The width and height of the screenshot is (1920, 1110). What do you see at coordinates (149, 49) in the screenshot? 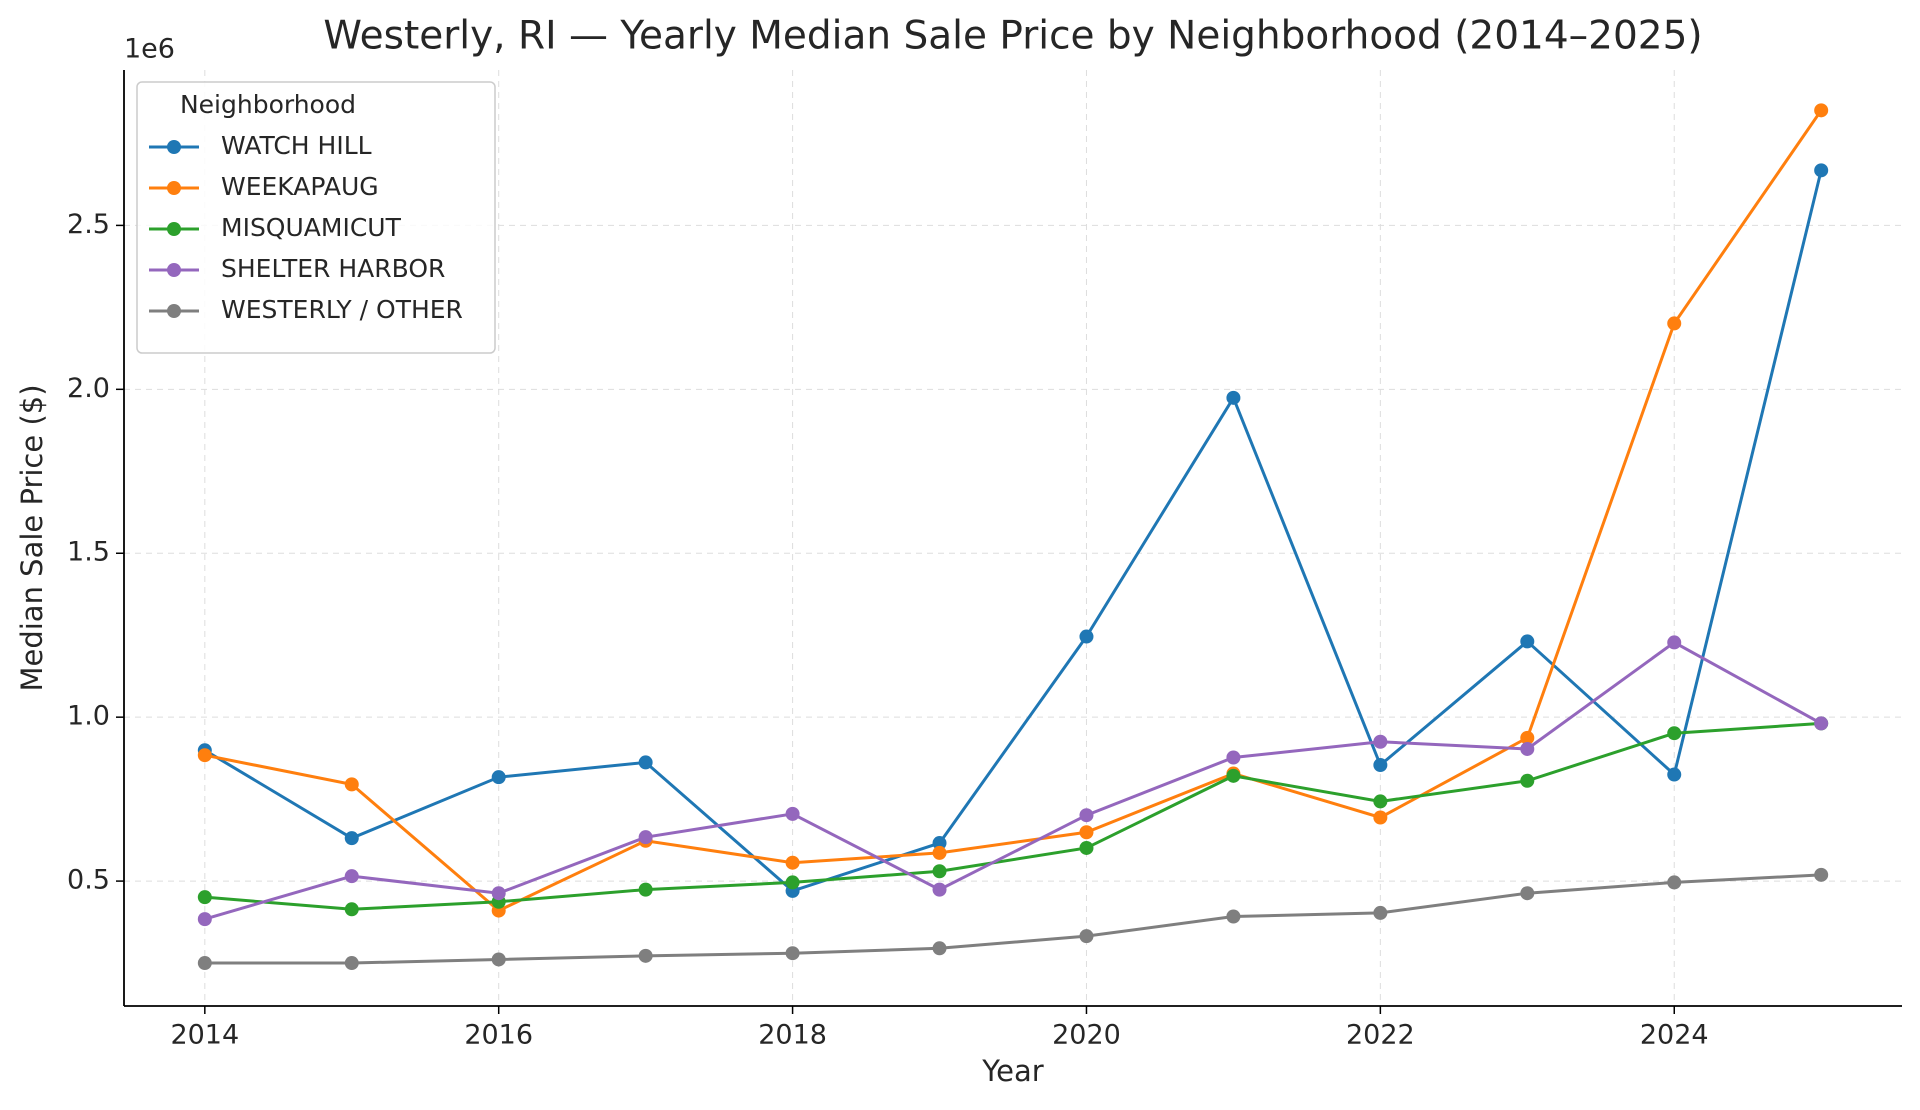
I see `y-offset-label: 1e6` at bounding box center [149, 49].